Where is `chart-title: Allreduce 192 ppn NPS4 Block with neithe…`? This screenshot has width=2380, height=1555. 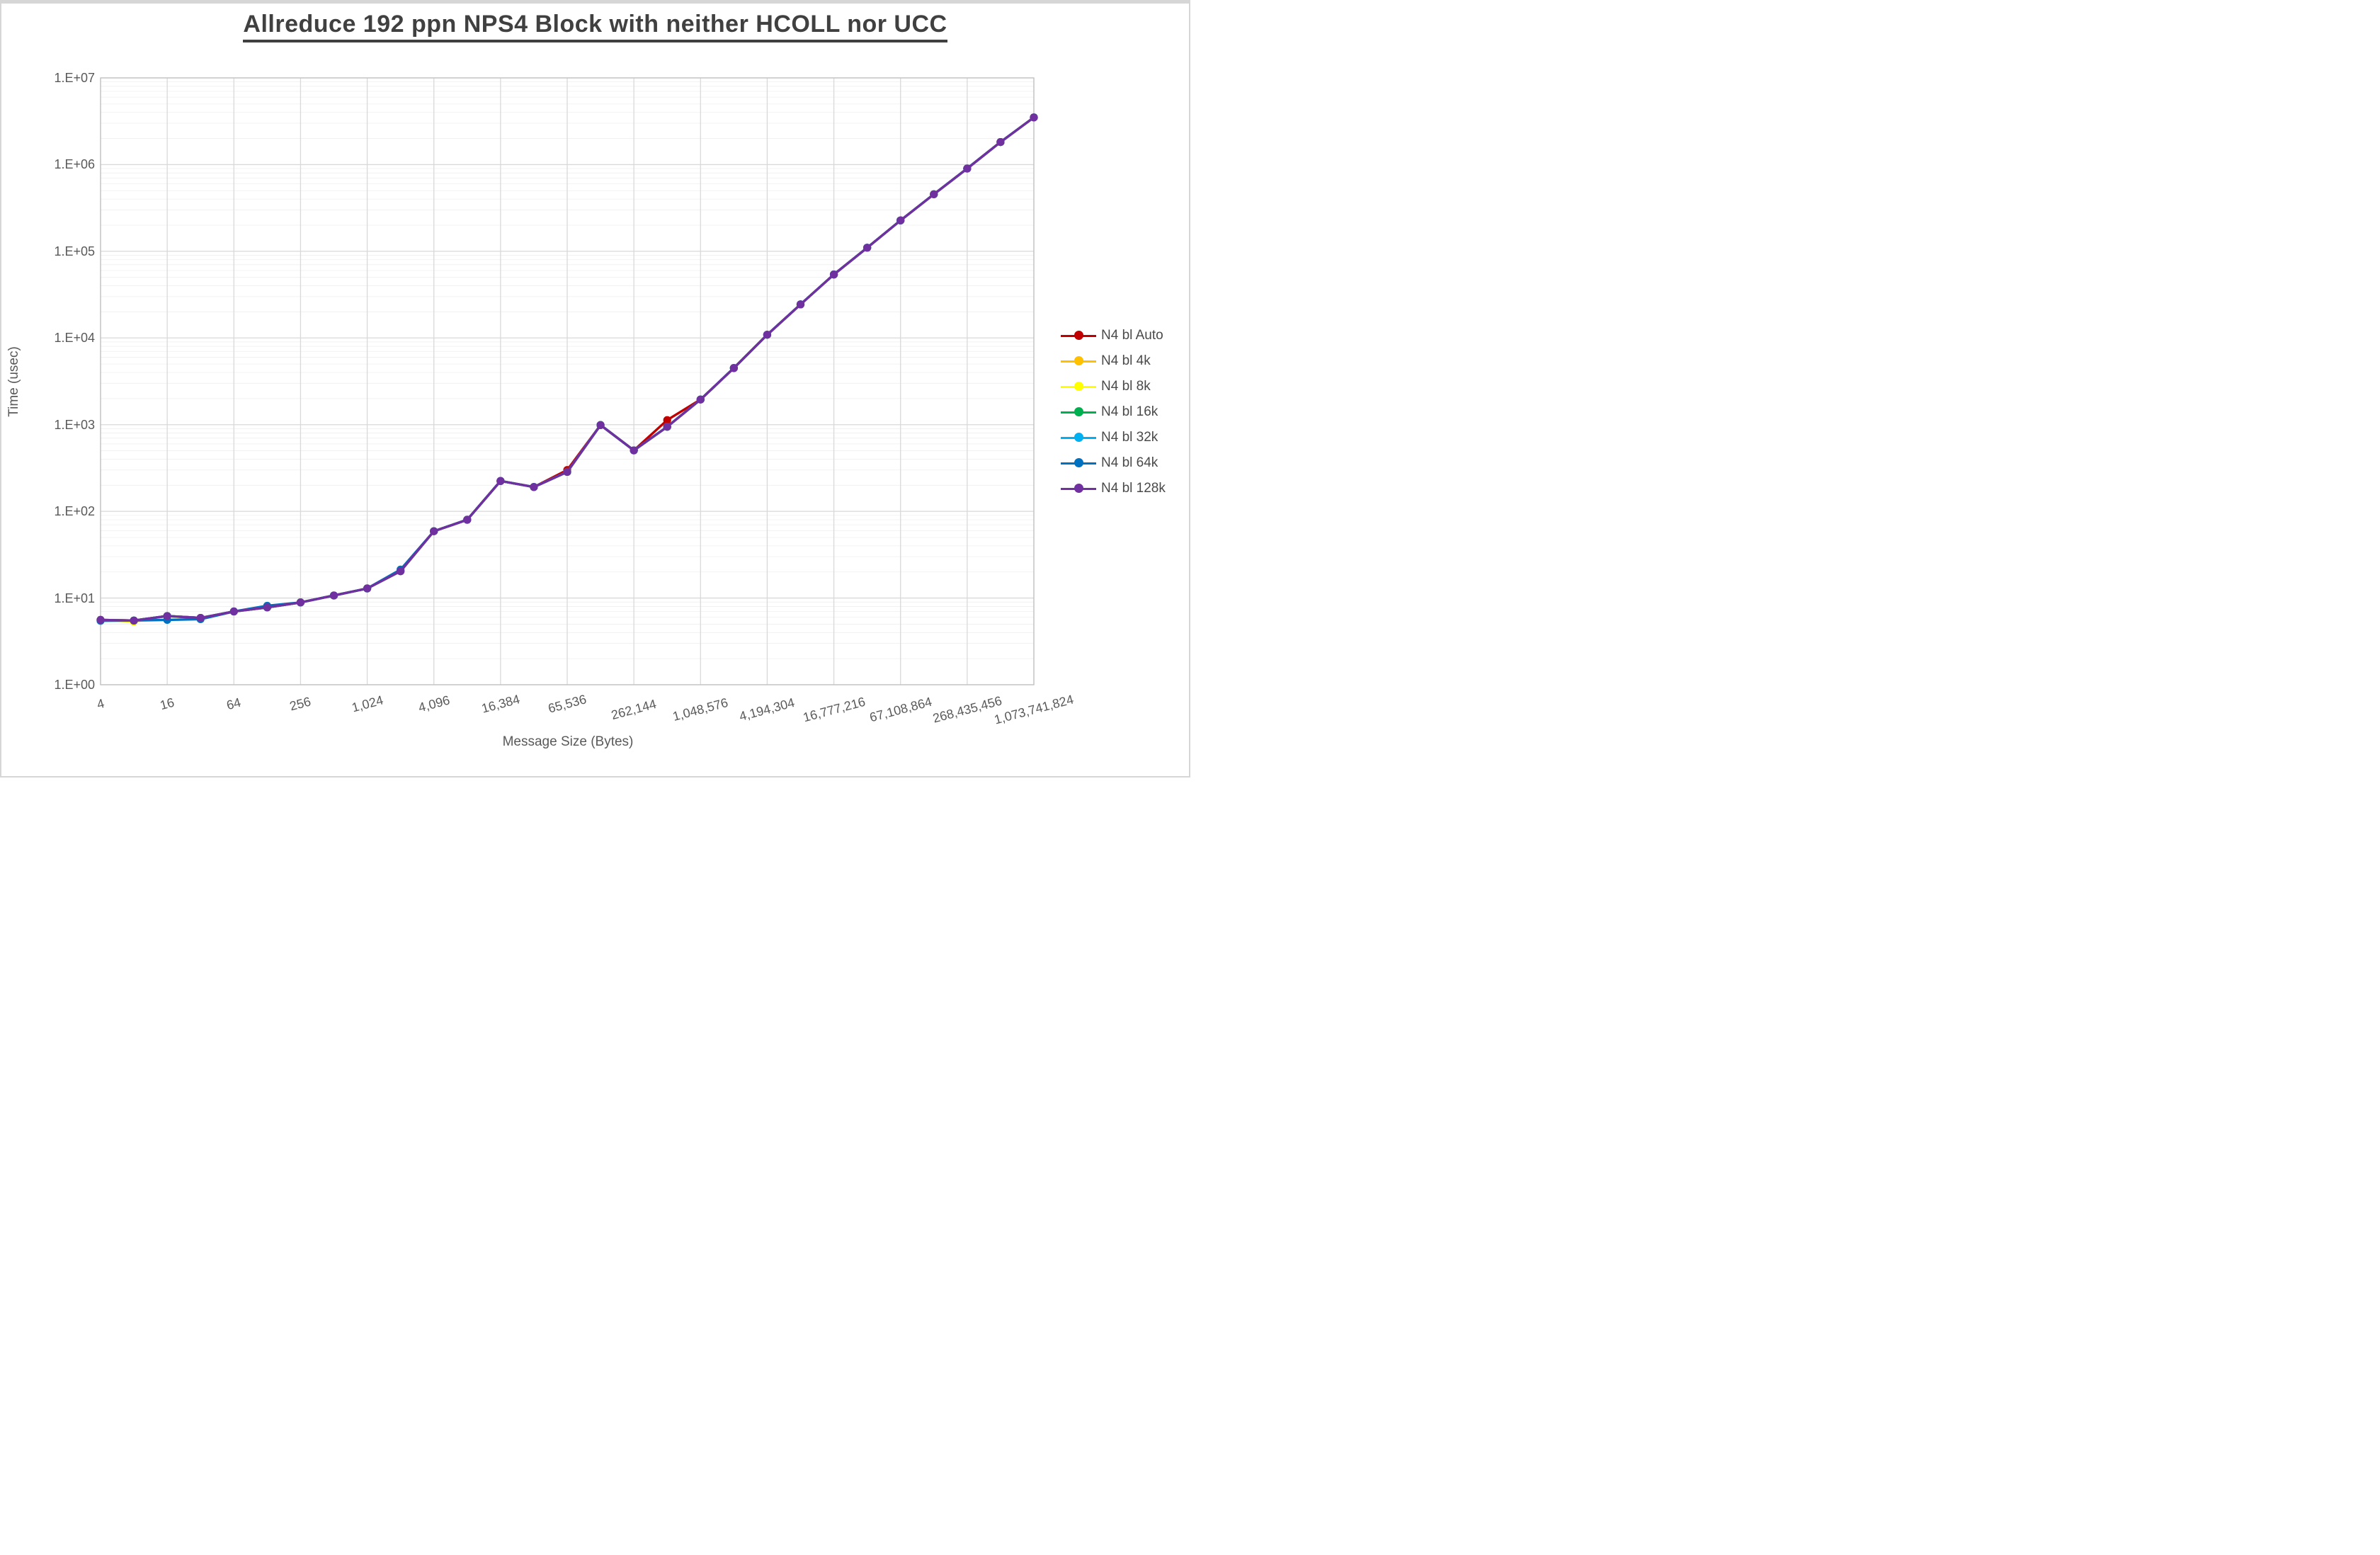 chart-title: Allreduce 192 ppn NPS4 Block with neithe… is located at coordinates (595, 26).